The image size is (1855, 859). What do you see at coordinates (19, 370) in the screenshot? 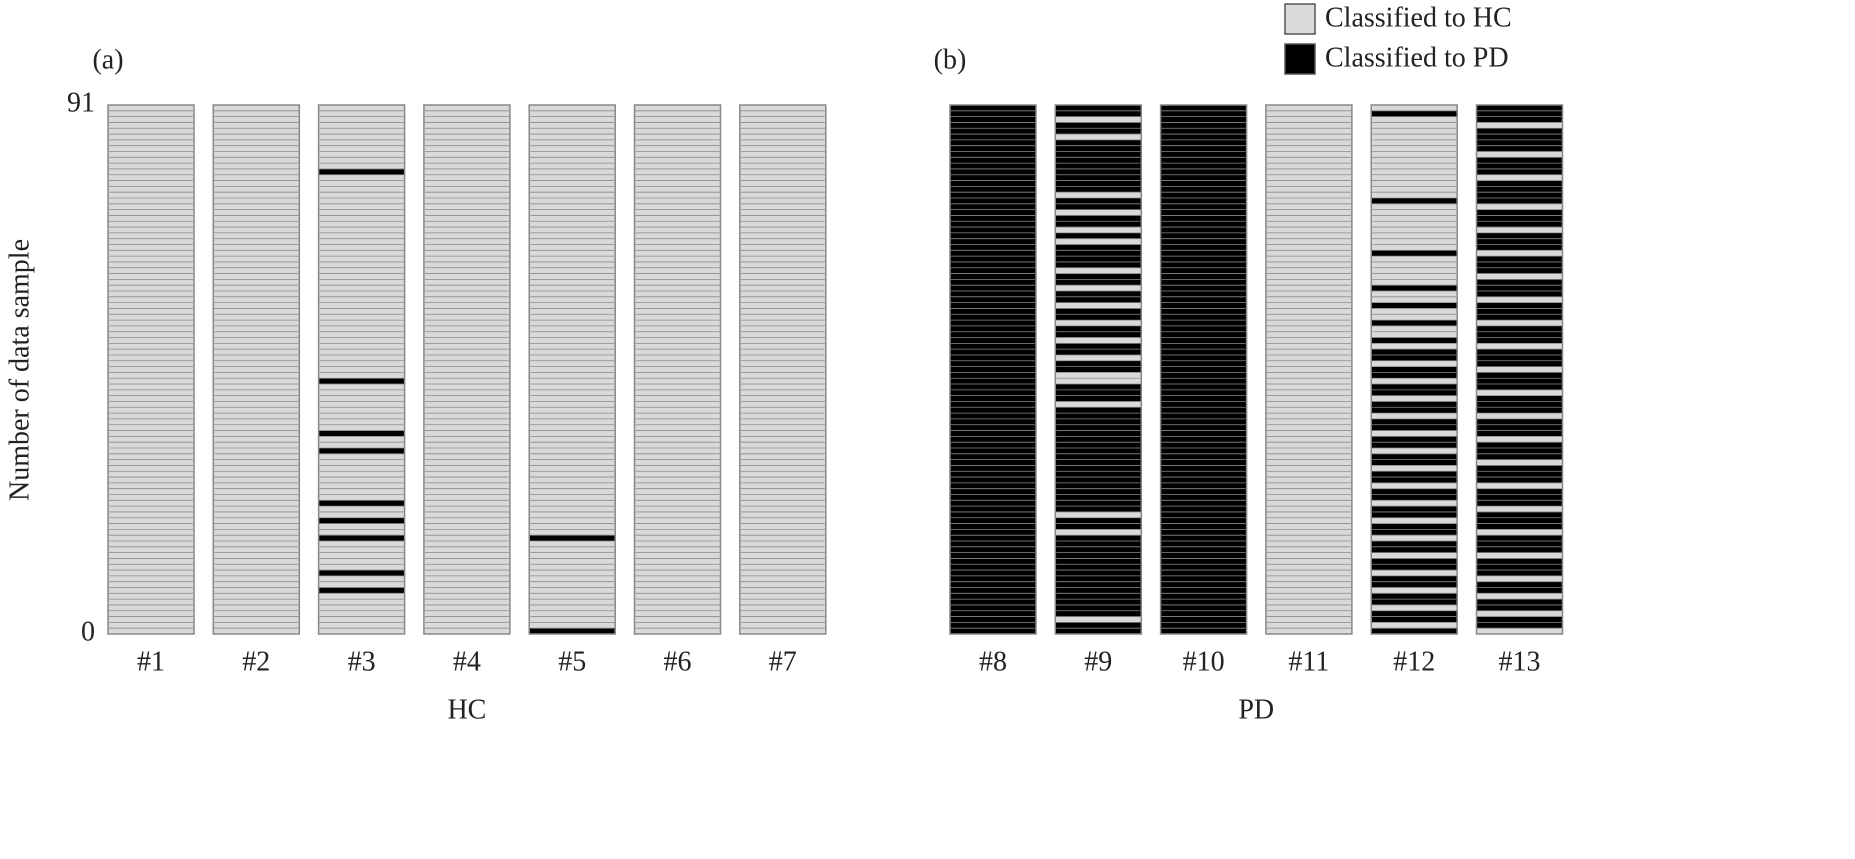
I see `y-axis-label: Number of data sample` at bounding box center [19, 370].